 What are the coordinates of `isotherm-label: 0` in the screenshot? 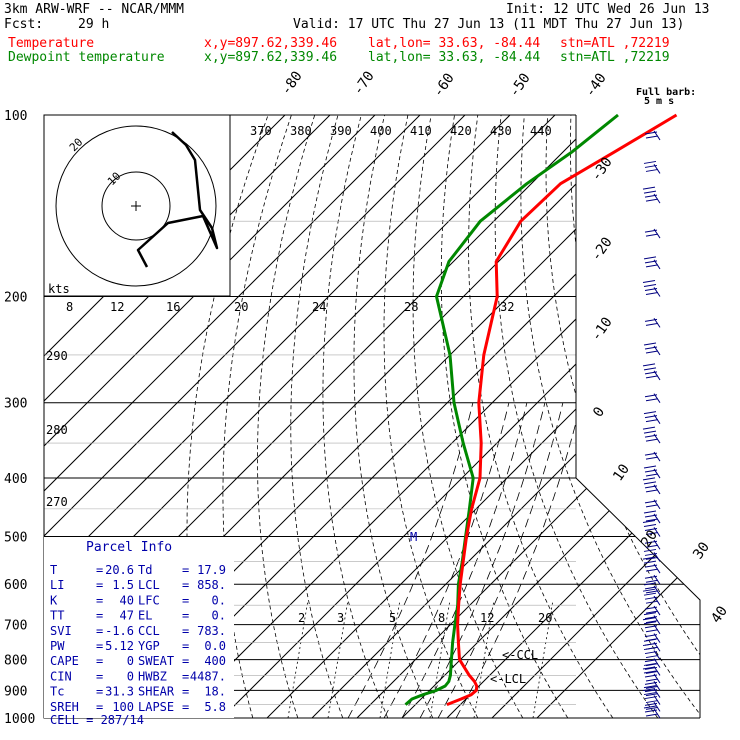 It's located at (599, 412).